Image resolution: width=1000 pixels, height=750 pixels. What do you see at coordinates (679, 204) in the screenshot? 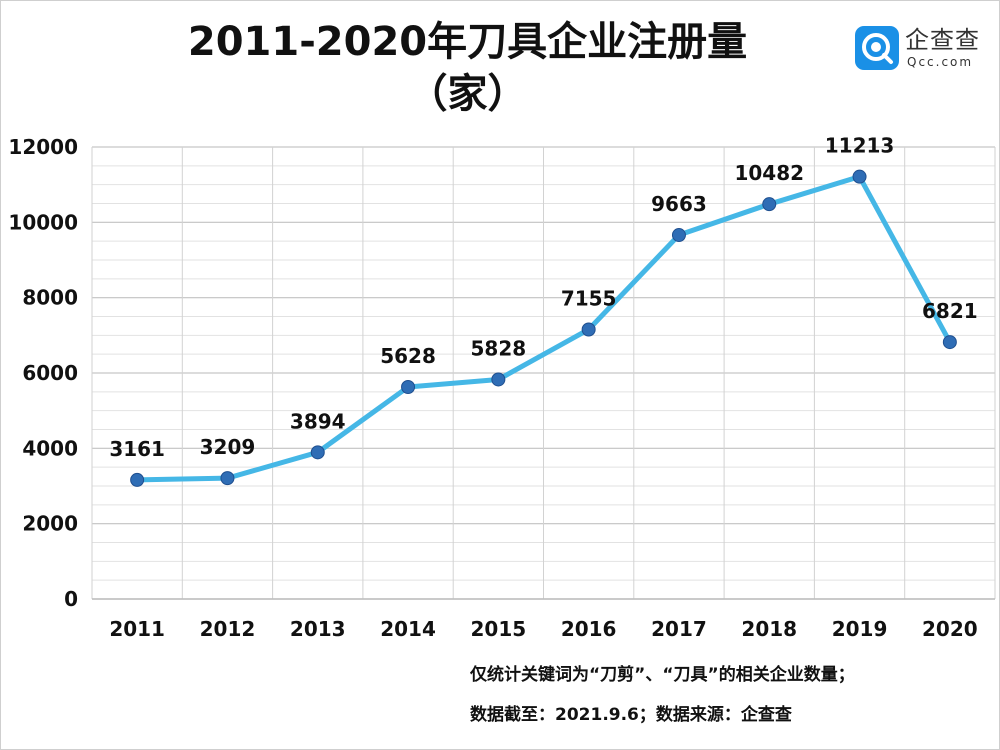
I see `data-label: 9663` at bounding box center [679, 204].